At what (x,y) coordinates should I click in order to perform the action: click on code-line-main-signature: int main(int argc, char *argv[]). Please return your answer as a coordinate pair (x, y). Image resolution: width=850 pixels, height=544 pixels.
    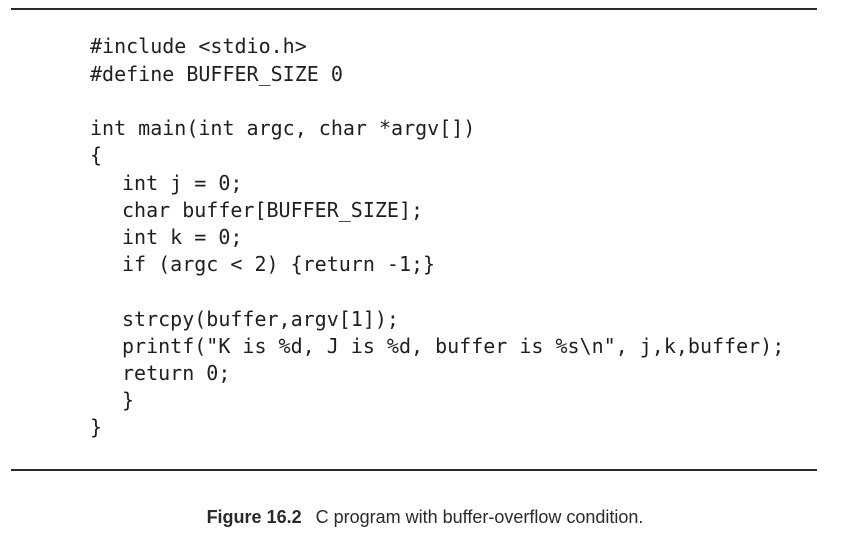
    Looking at the image, I should click on (283, 128).